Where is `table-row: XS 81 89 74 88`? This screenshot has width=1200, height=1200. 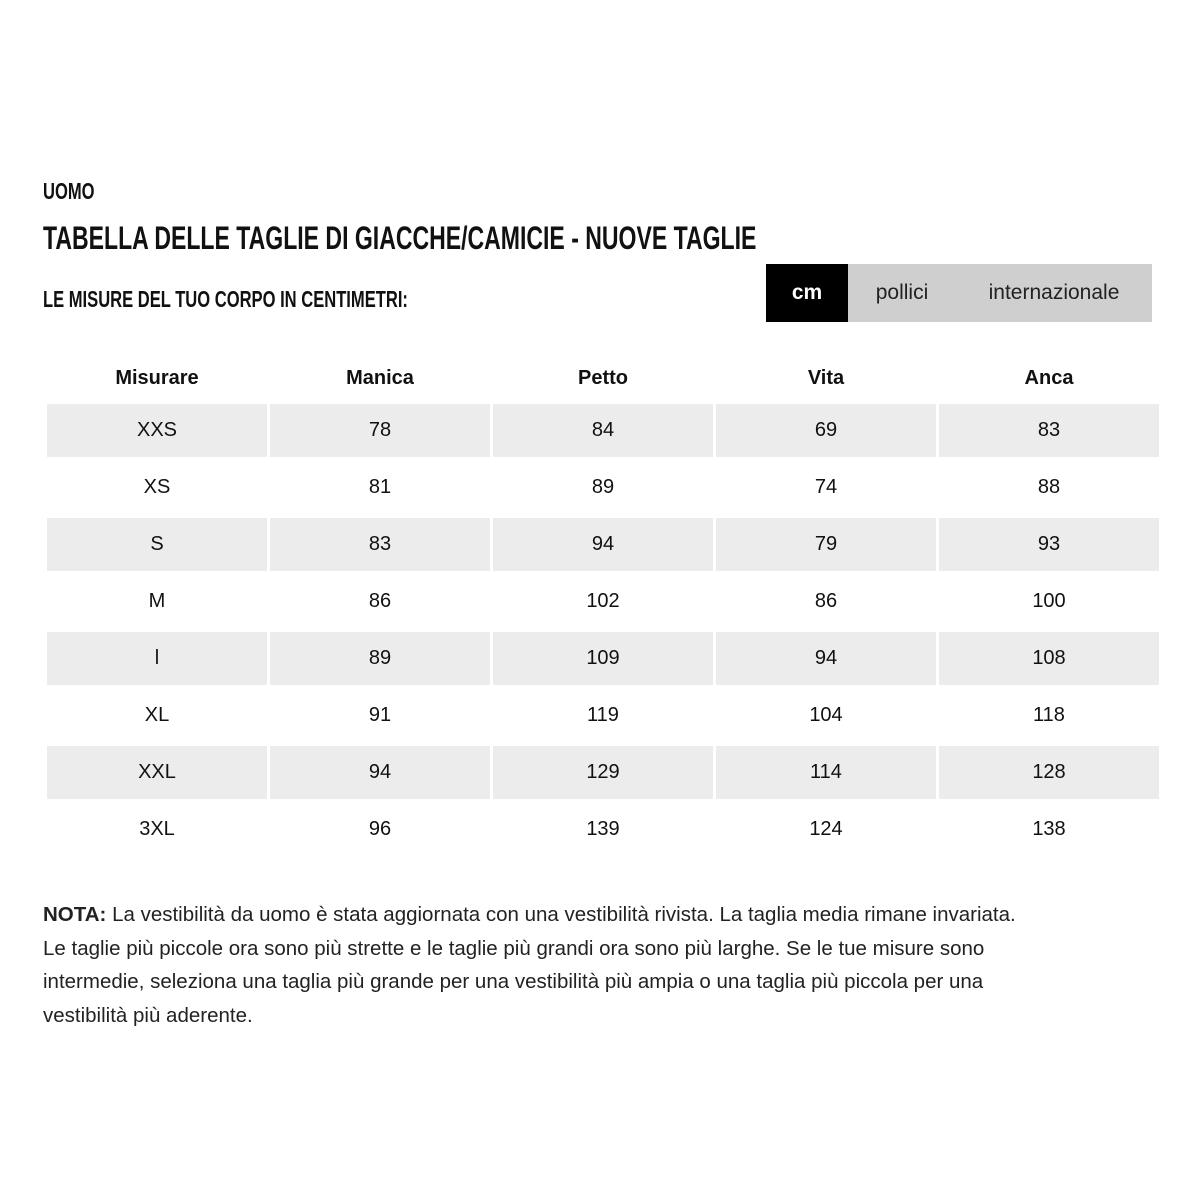 table-row: XS 81 89 74 88 is located at coordinates (603, 489).